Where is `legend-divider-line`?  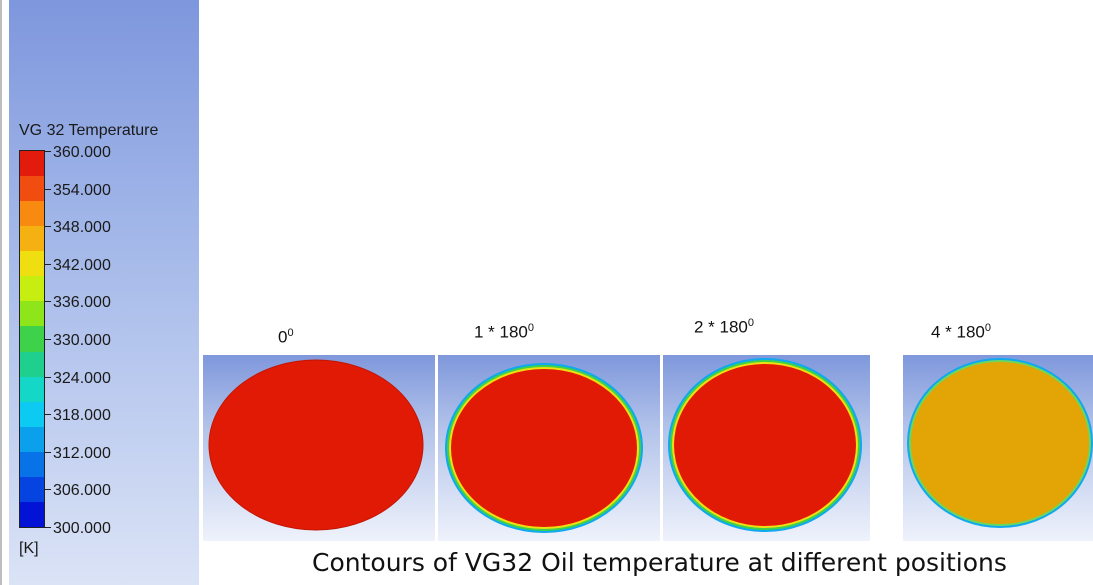 legend-divider-line is located at coordinates (1, 292).